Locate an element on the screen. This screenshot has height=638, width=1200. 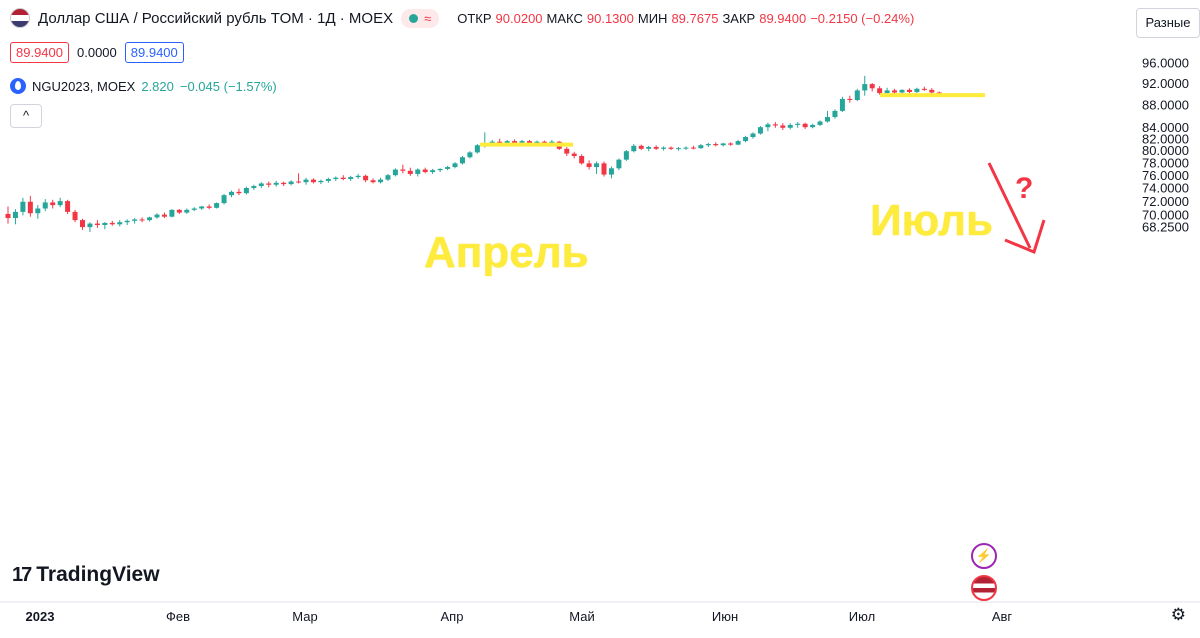
collapse-legend-button: ^ is located at coordinates (26, 116).